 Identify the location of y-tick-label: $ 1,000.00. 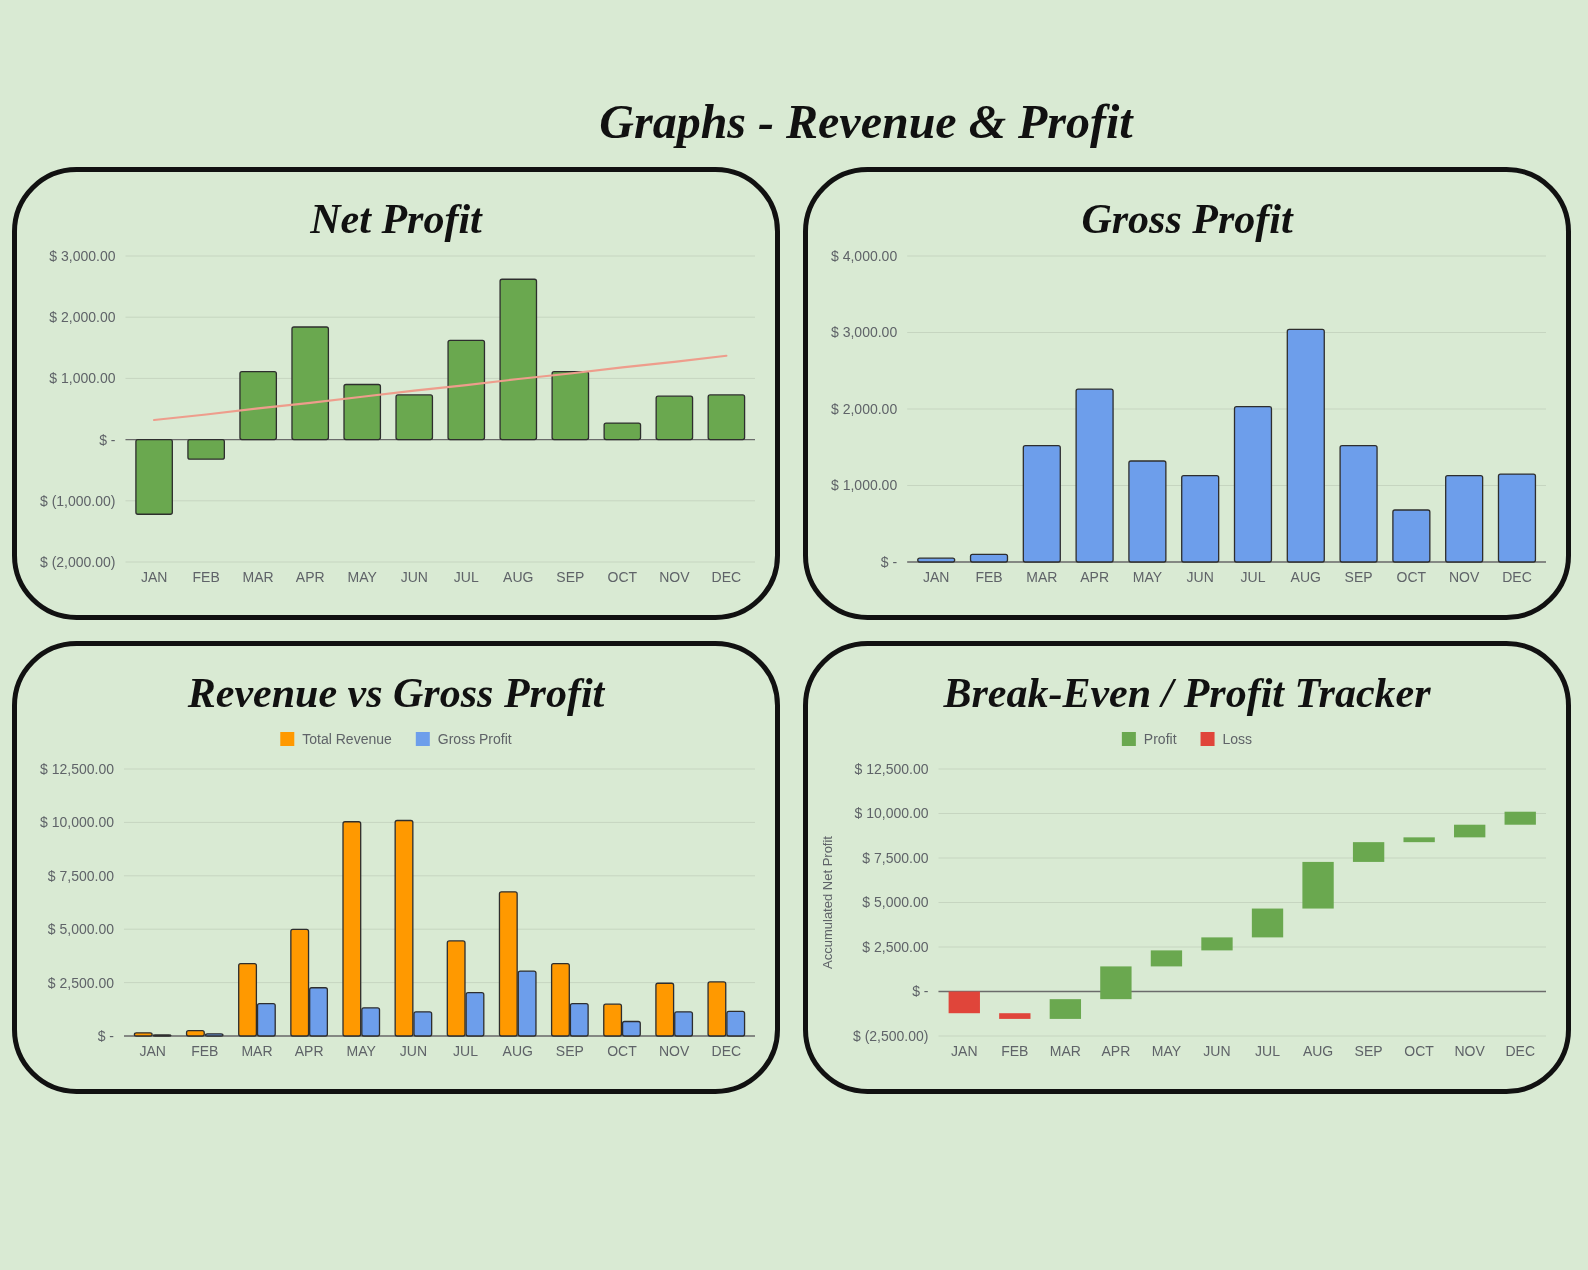
(82, 378).